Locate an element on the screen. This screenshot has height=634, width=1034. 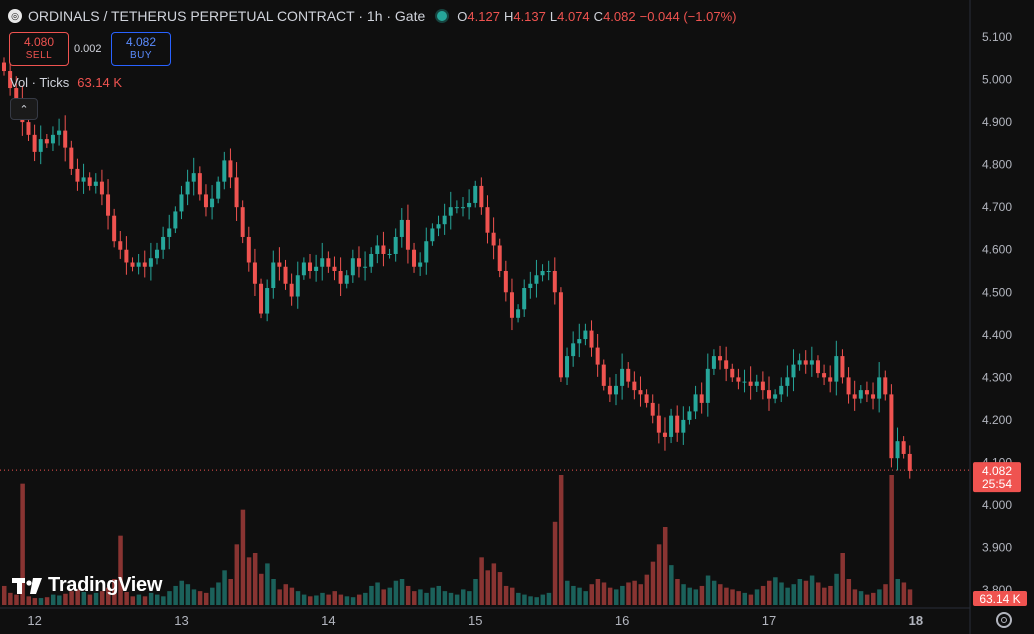
buy-button: 4.082 BUY is located at coordinates (141, 49).